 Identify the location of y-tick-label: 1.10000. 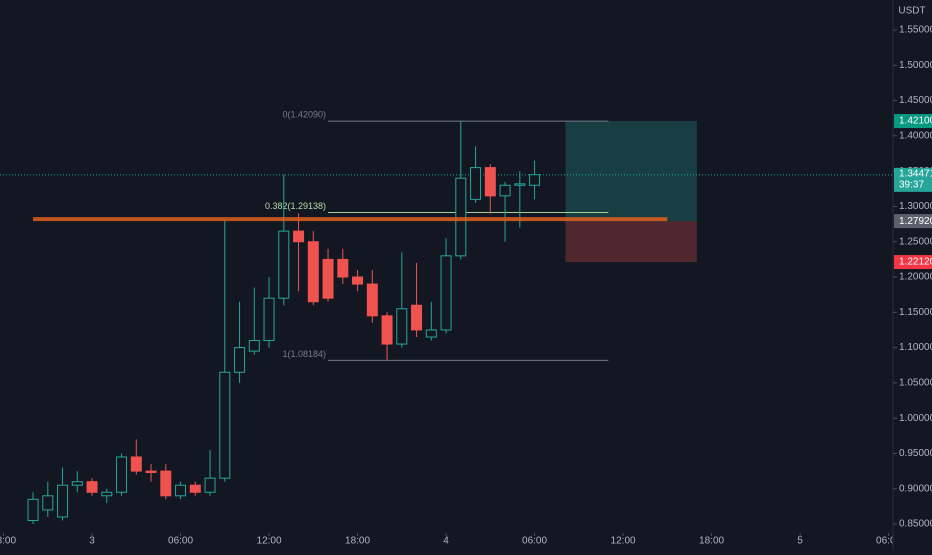
(915, 347).